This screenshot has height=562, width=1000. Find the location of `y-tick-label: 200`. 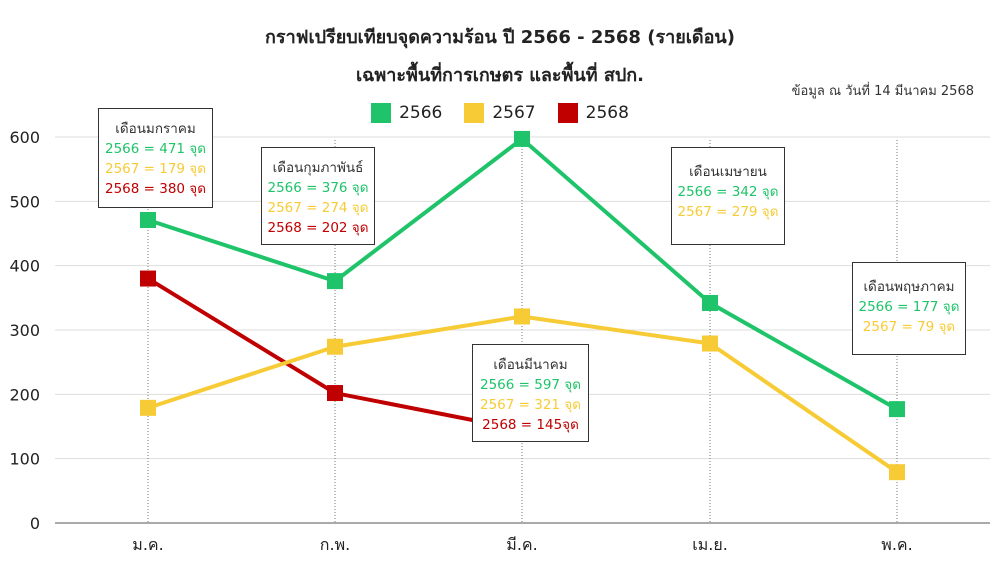

y-tick-label: 200 is located at coordinates (24, 394).